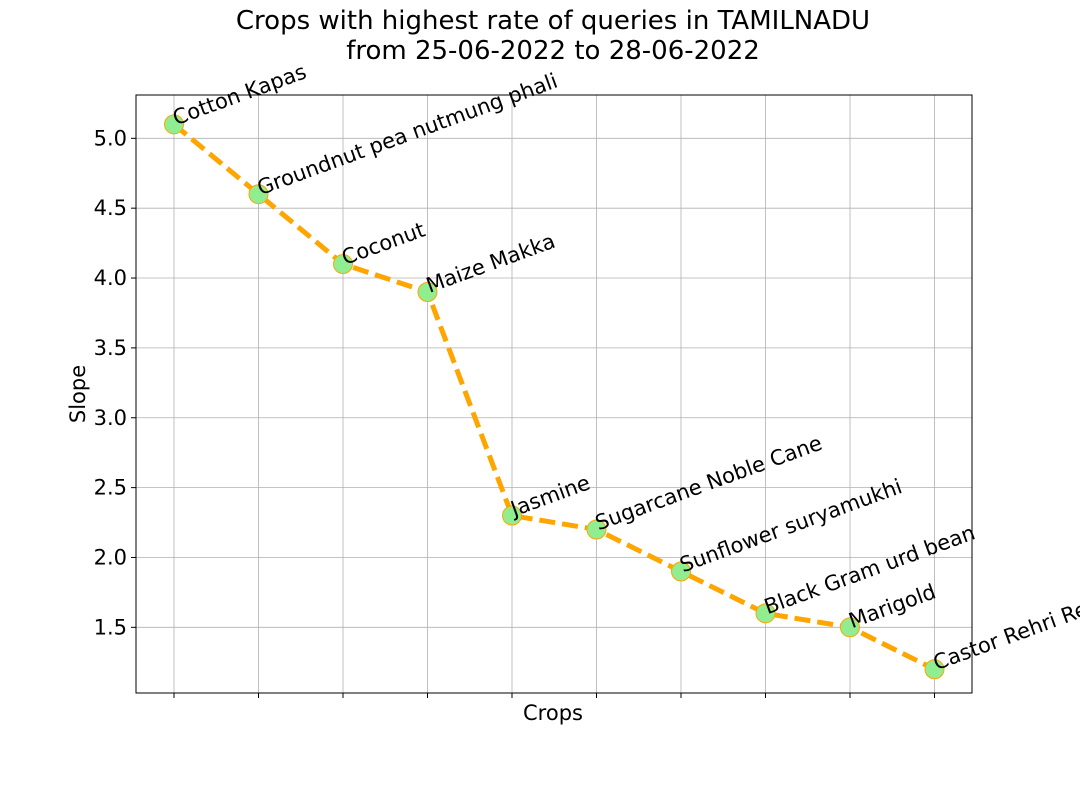  What do you see at coordinates (554, 695) in the screenshot?
I see `x-axis-ticks` at bounding box center [554, 695].